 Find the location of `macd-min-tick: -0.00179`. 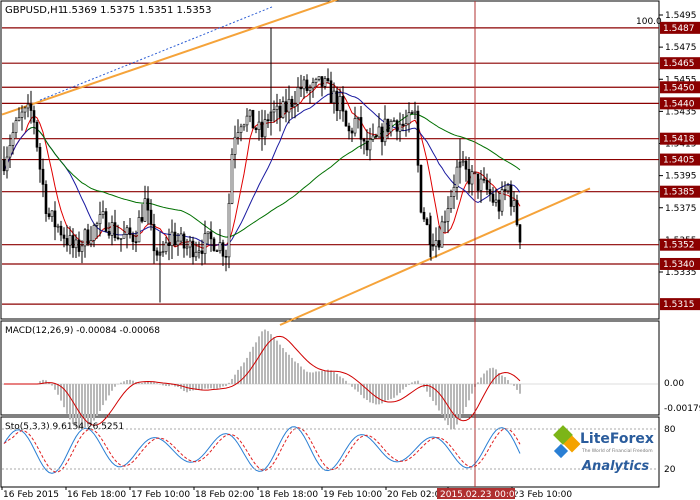

macd-min-tick: -0.00179 is located at coordinates (682, 409).